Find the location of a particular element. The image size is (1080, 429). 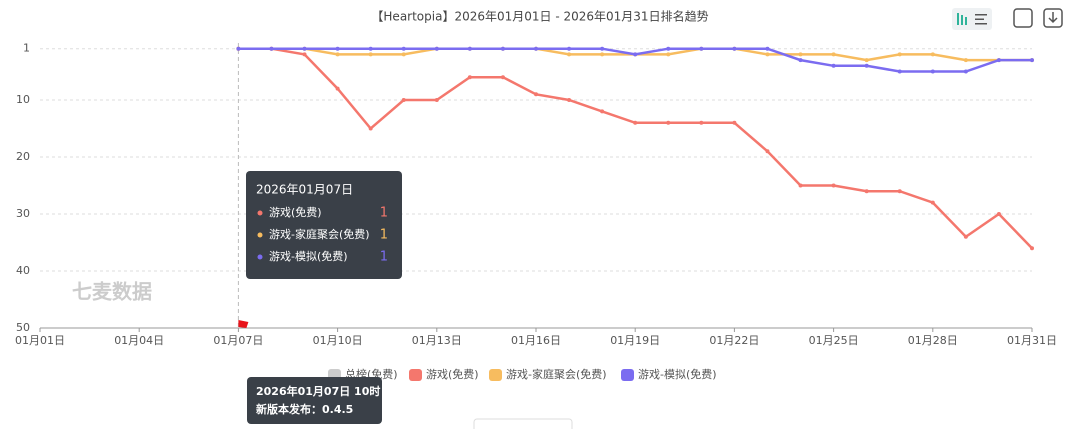

image-button is located at coordinates (1023, 18).